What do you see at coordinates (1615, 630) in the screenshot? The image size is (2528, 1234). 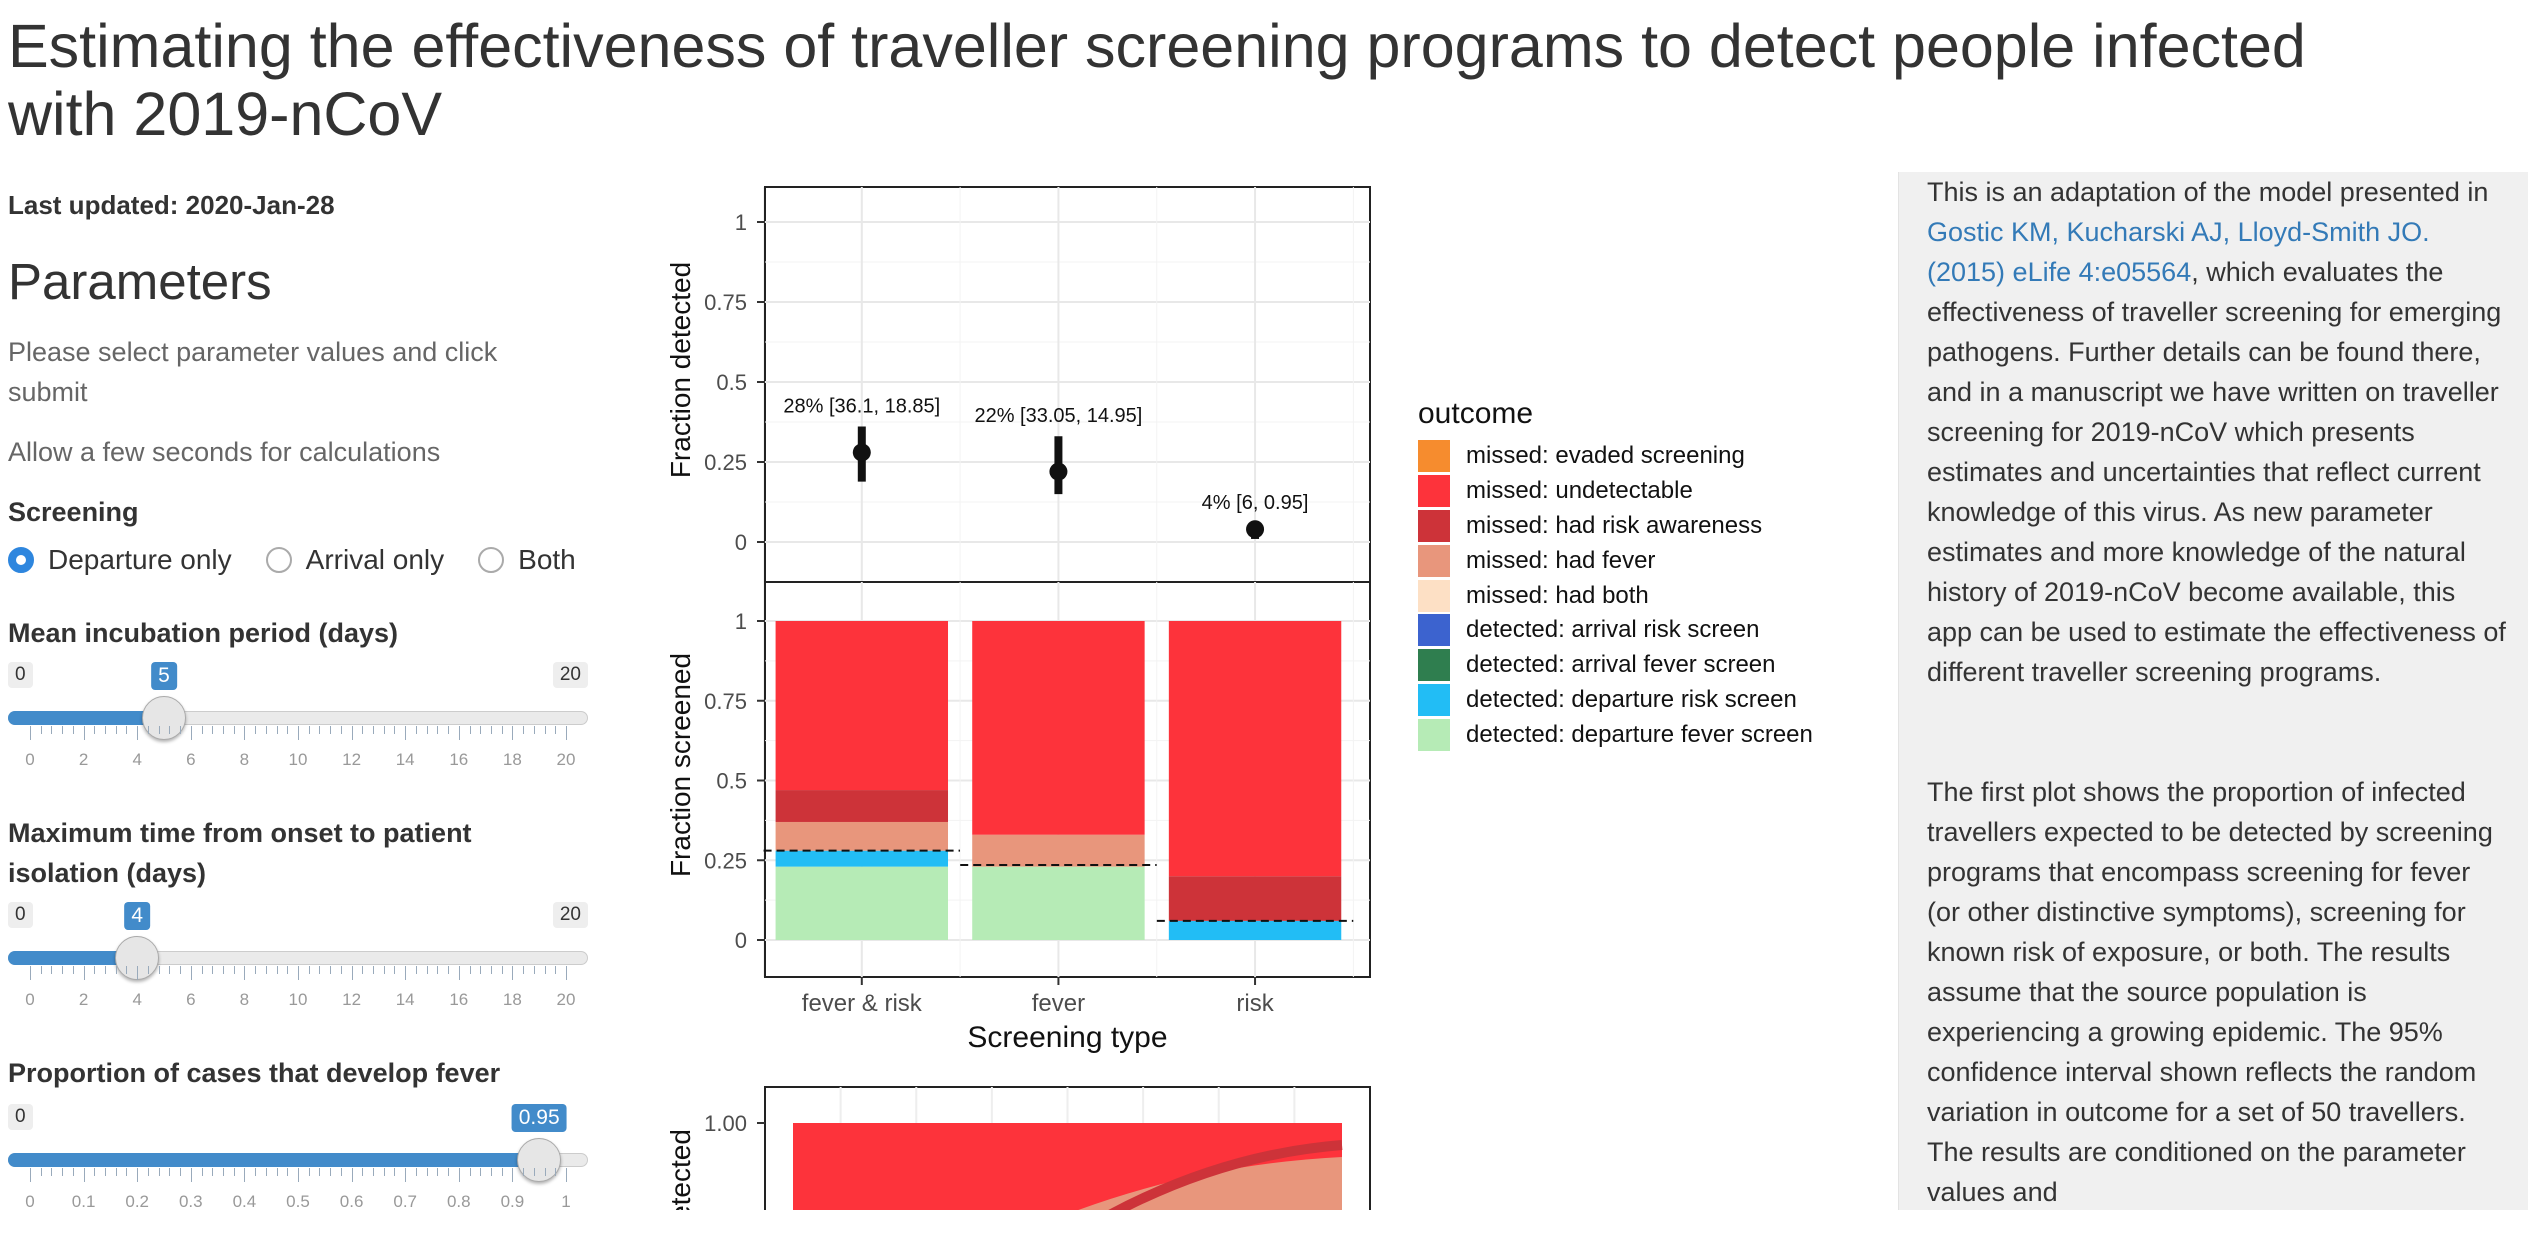 I see `legend-item: detected: arrival risk screen` at bounding box center [1615, 630].